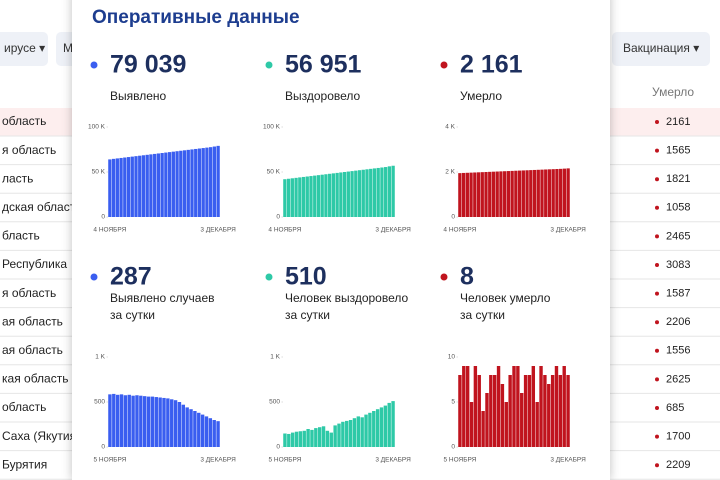 The width and height of the screenshot is (720, 480). What do you see at coordinates (505, 298) in the screenshot?
I see `stat-label: Человек умерло` at bounding box center [505, 298].